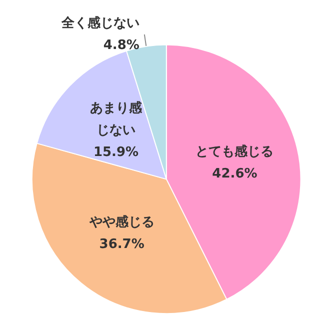  I want to click on data-label: 4.8%, so click(121, 45).